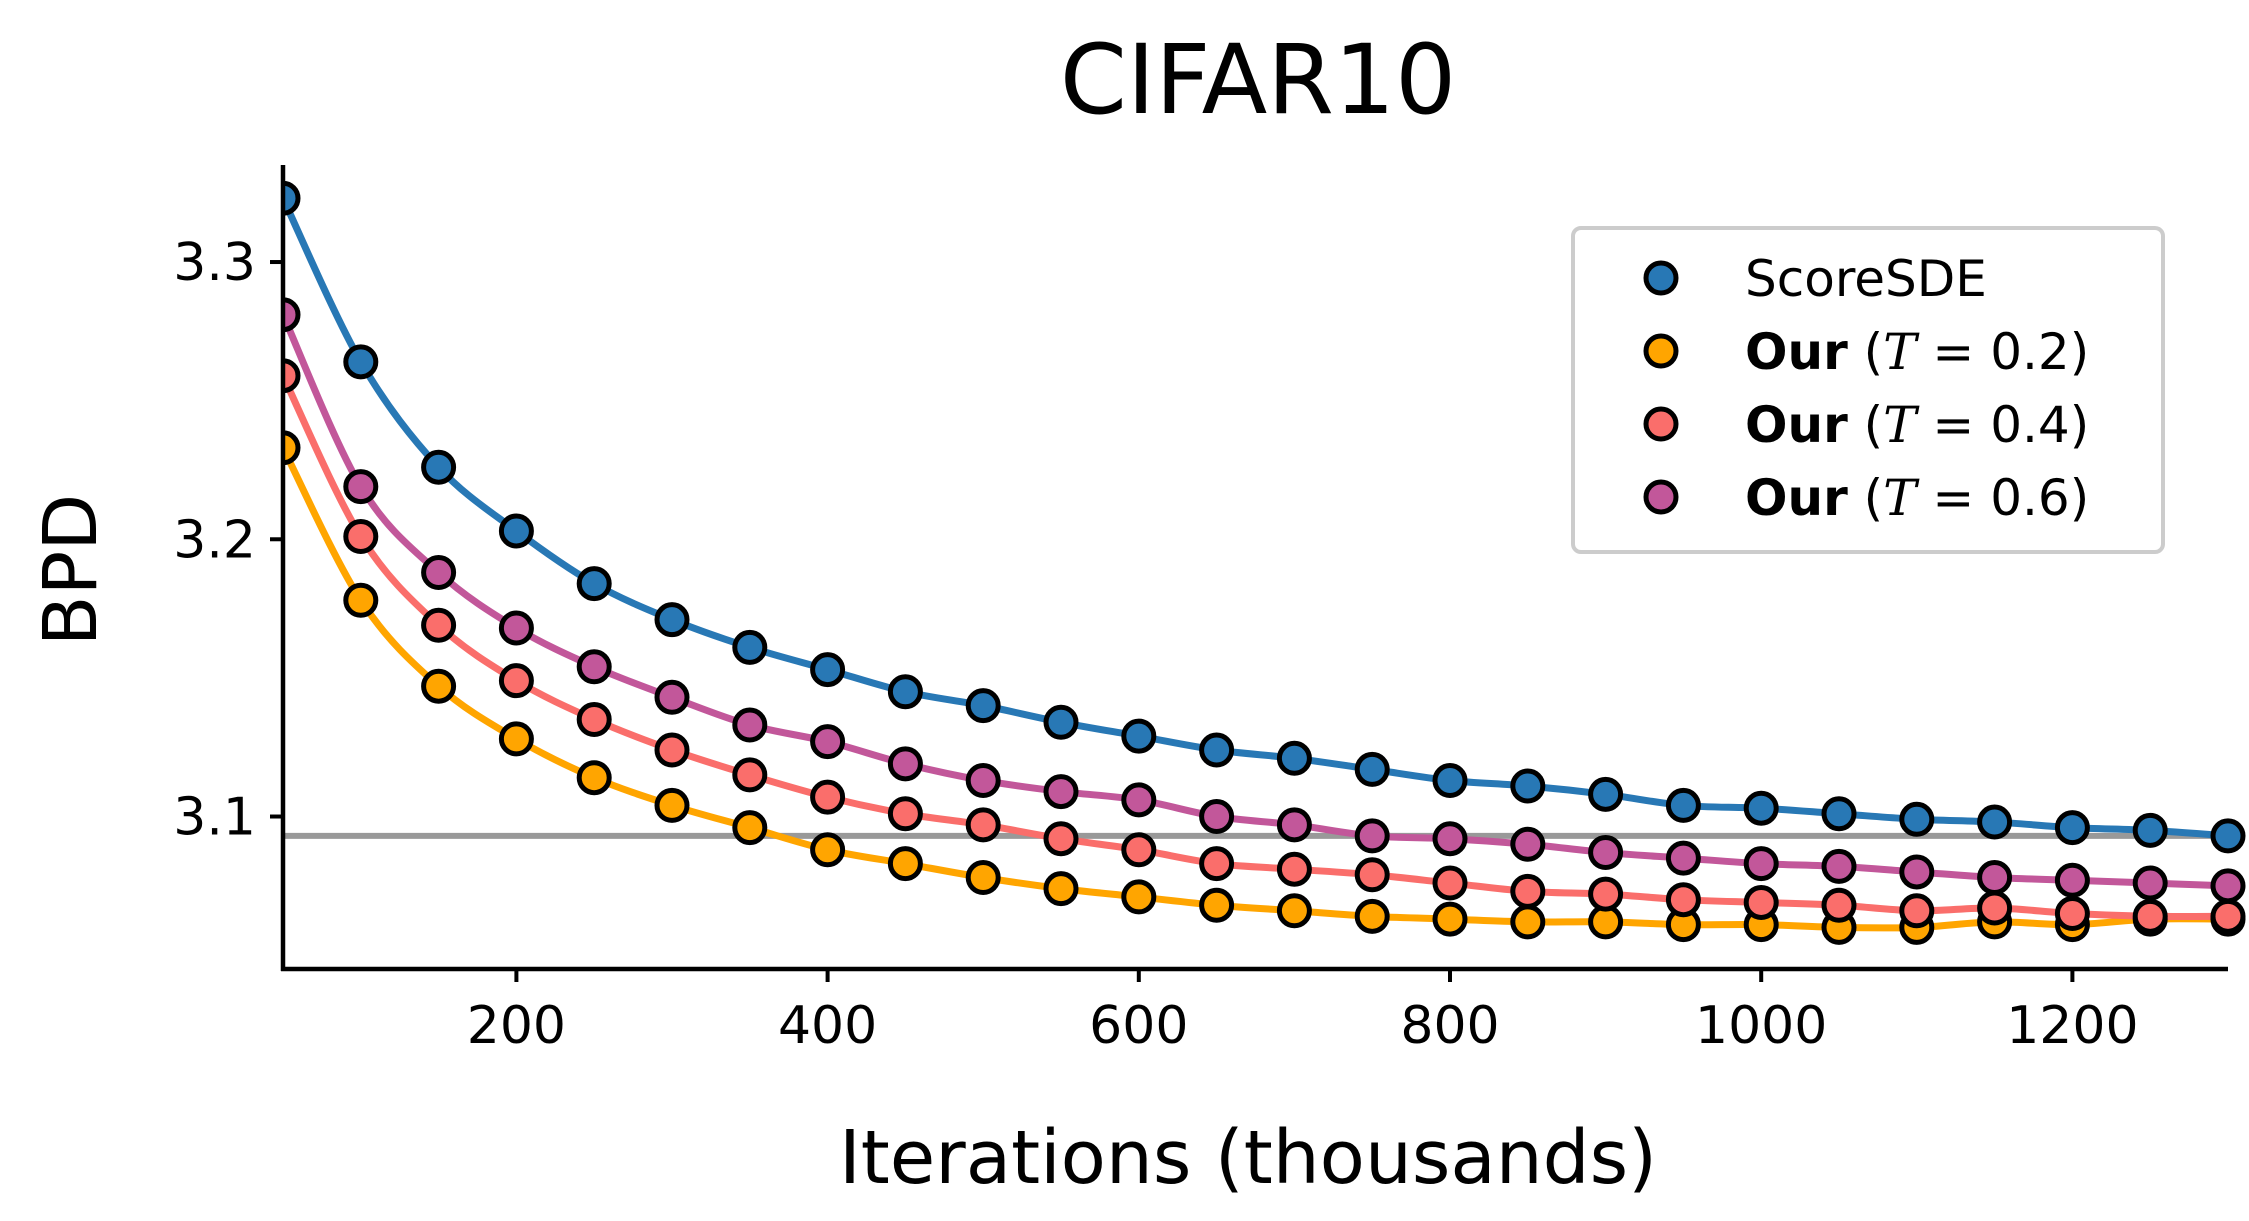 The width and height of the screenshot is (2249, 1221). Describe the element at coordinates (1796, 352) in the screenshot. I see `legend-label-part-1-0: Our` at that location.